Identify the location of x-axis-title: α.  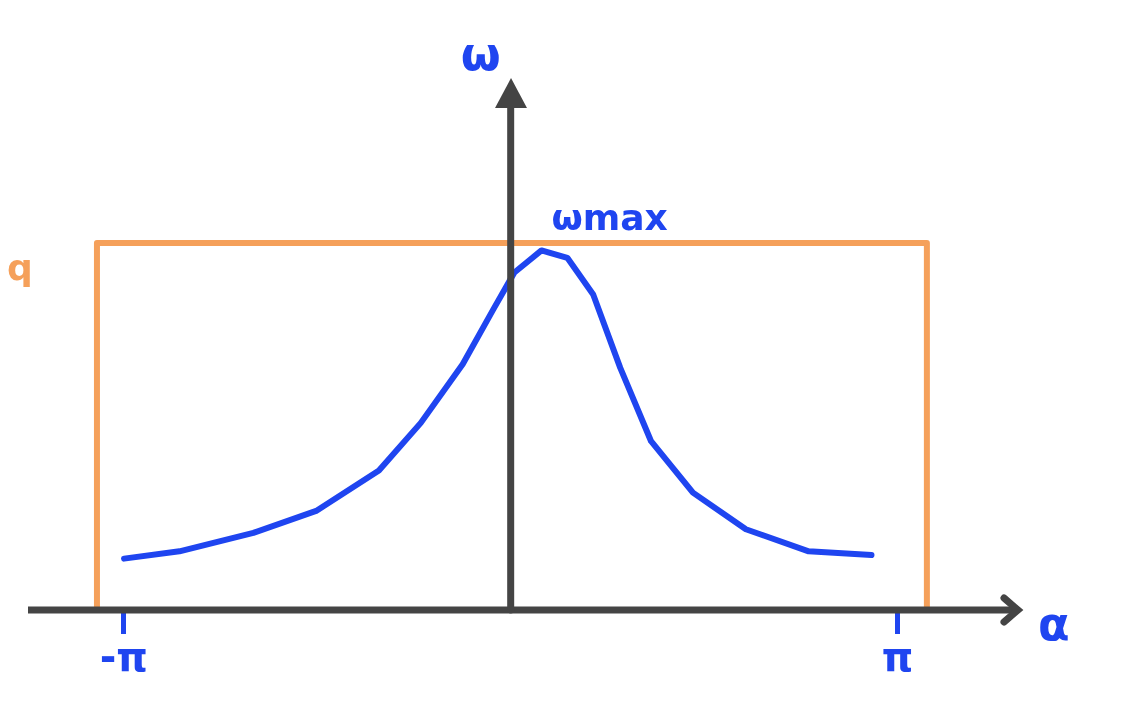
(1054, 623).